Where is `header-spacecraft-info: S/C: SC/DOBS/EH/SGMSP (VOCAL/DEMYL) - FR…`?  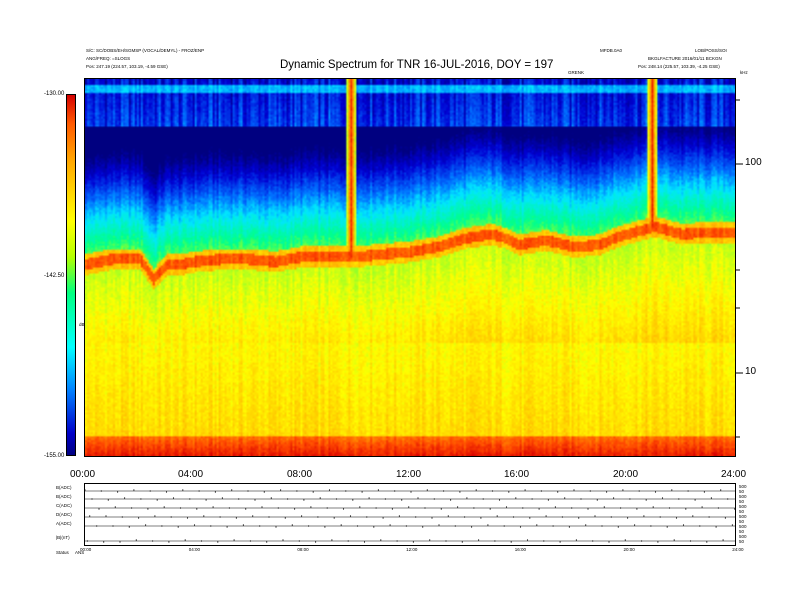
header-spacecraft-info: S/C: SC/DOBS/EH/SGMSP (VOCAL/DEMYL) - FR… is located at coordinates (145, 50).